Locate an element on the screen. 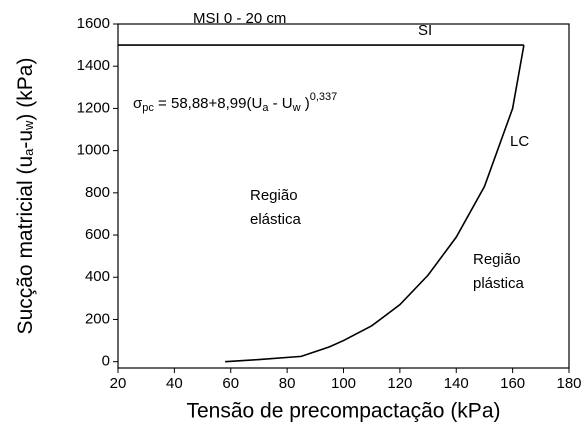  y-axis-label: Sucção matricial (ua-uw) (kPa) is located at coordinates (25, 196).